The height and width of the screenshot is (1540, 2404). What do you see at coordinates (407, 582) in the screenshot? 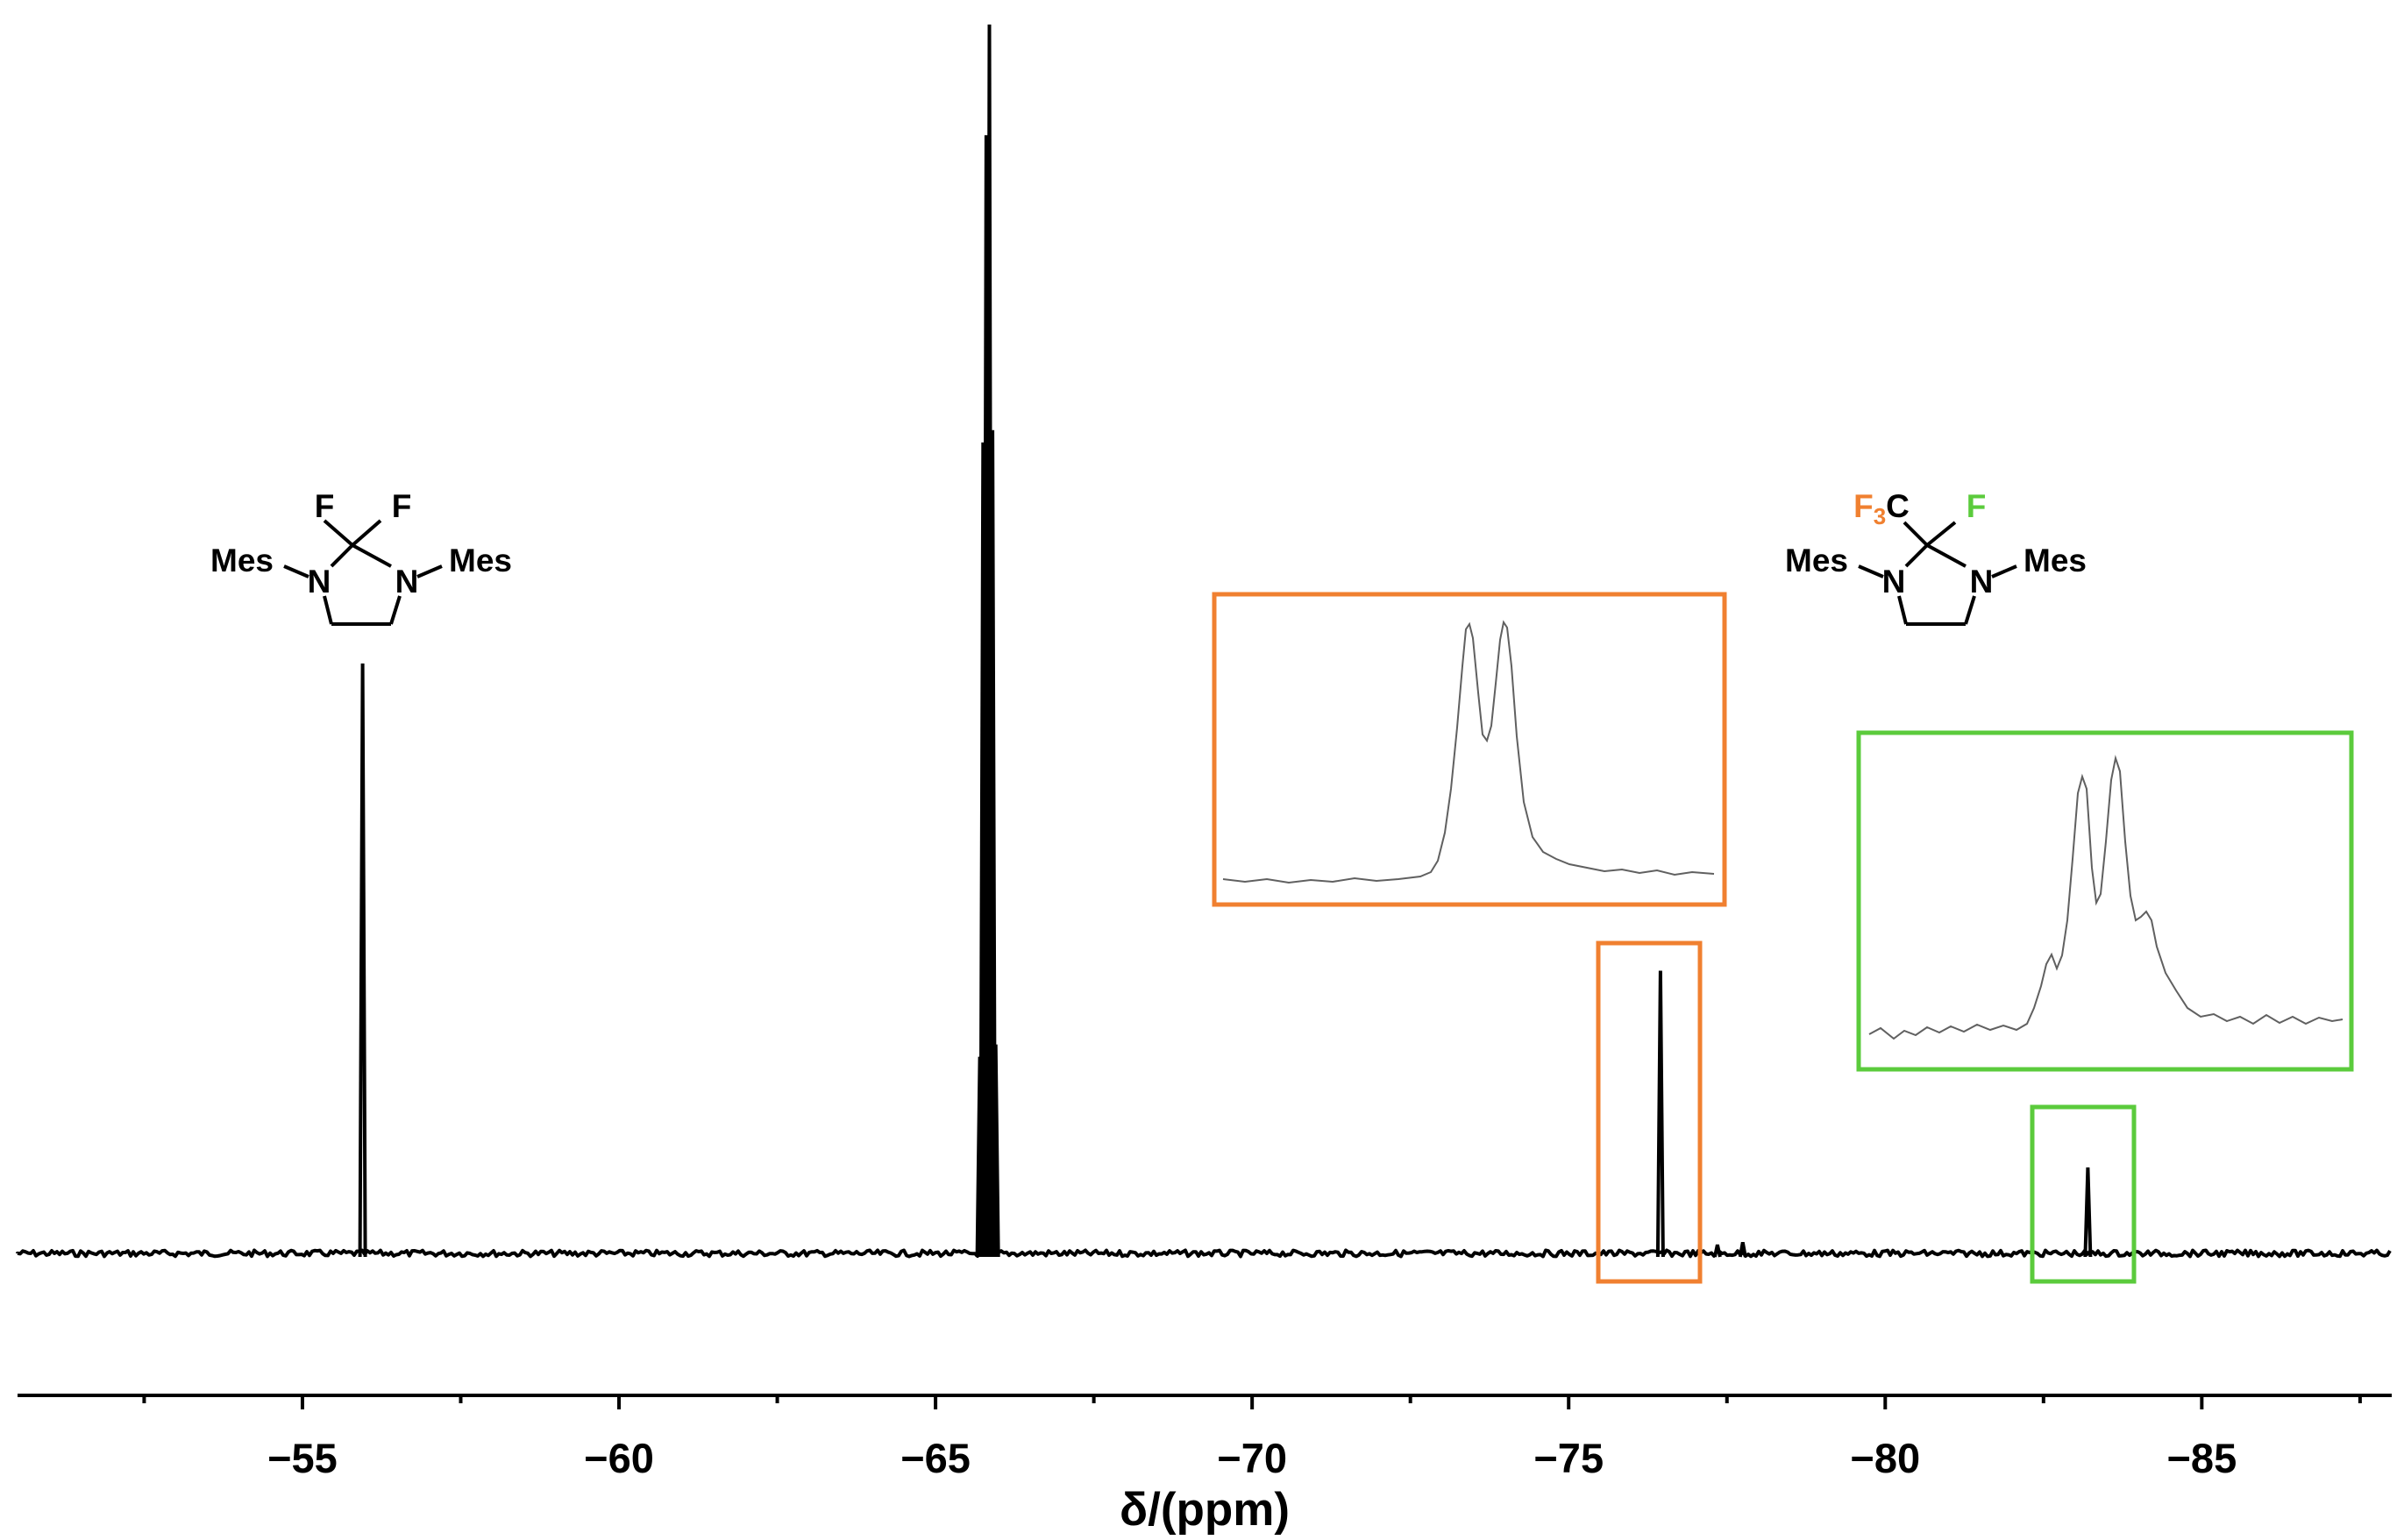
I see `difluoro-n-right: N` at bounding box center [407, 582].